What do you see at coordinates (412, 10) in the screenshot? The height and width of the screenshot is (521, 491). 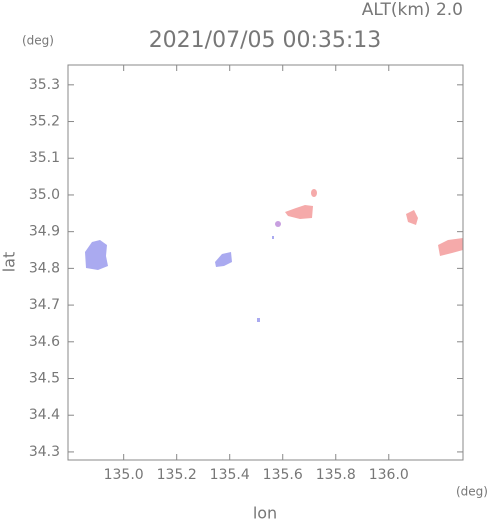 I see `altitude-label: ALT(km) 2.0` at bounding box center [412, 10].